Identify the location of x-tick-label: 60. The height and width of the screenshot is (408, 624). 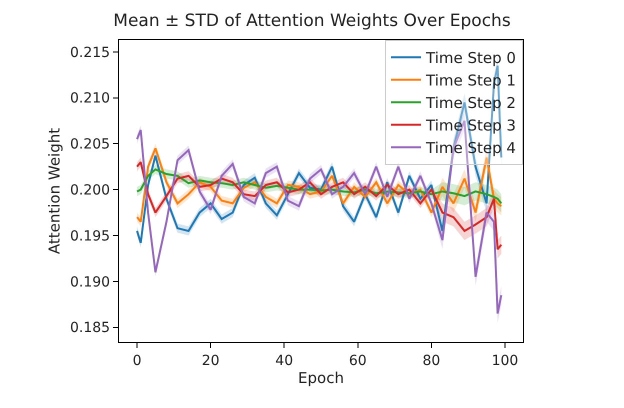
(357, 360).